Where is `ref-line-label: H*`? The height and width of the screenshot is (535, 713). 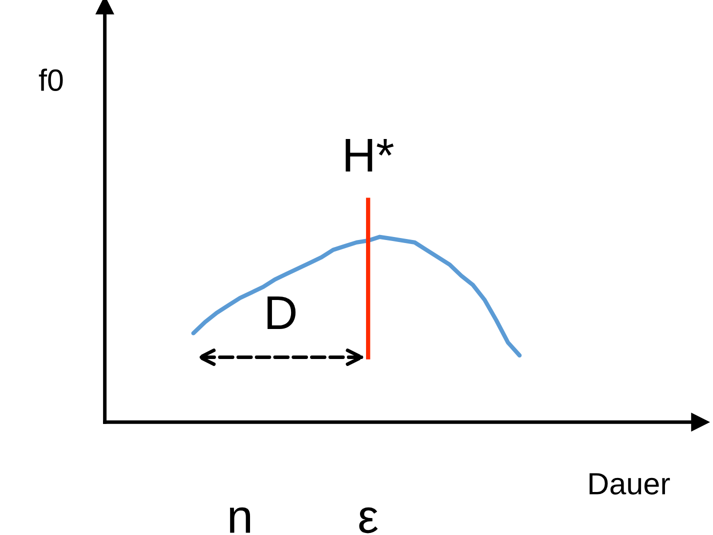
ref-line-label: H* is located at coordinates (370, 155).